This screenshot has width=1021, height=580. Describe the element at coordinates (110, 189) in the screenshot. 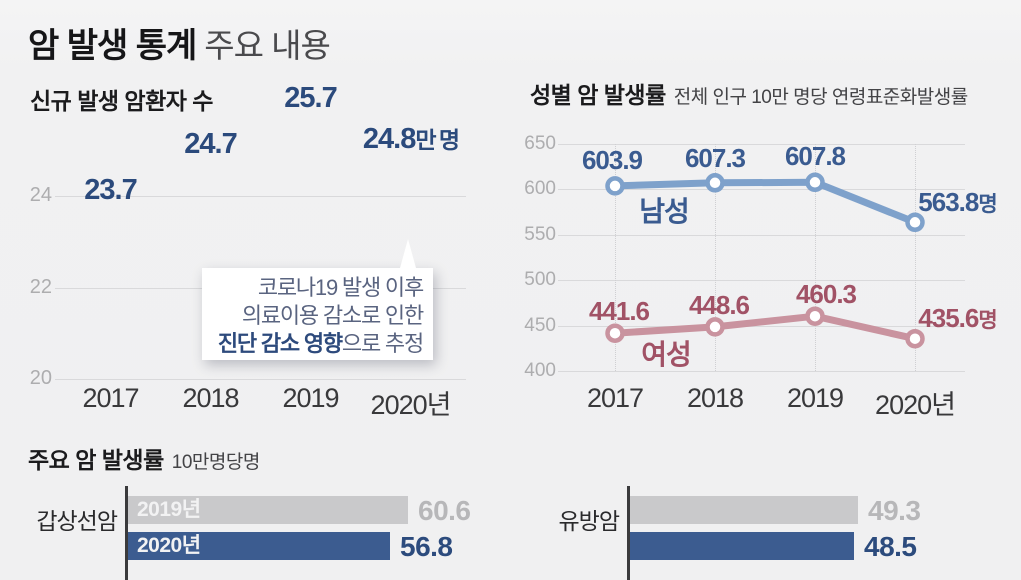

I see `bar-value-label: 23.7` at that location.